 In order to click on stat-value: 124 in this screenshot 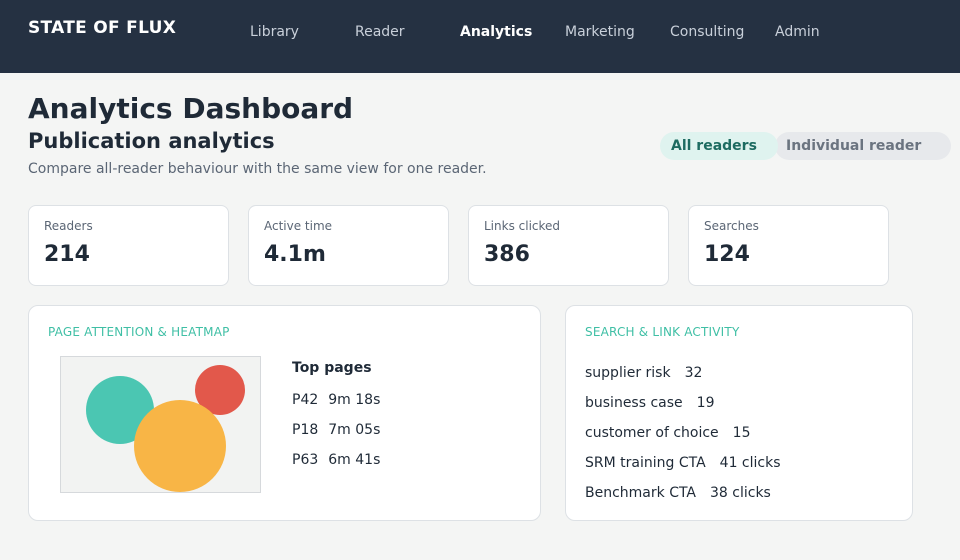, I will do `click(727, 254)`.